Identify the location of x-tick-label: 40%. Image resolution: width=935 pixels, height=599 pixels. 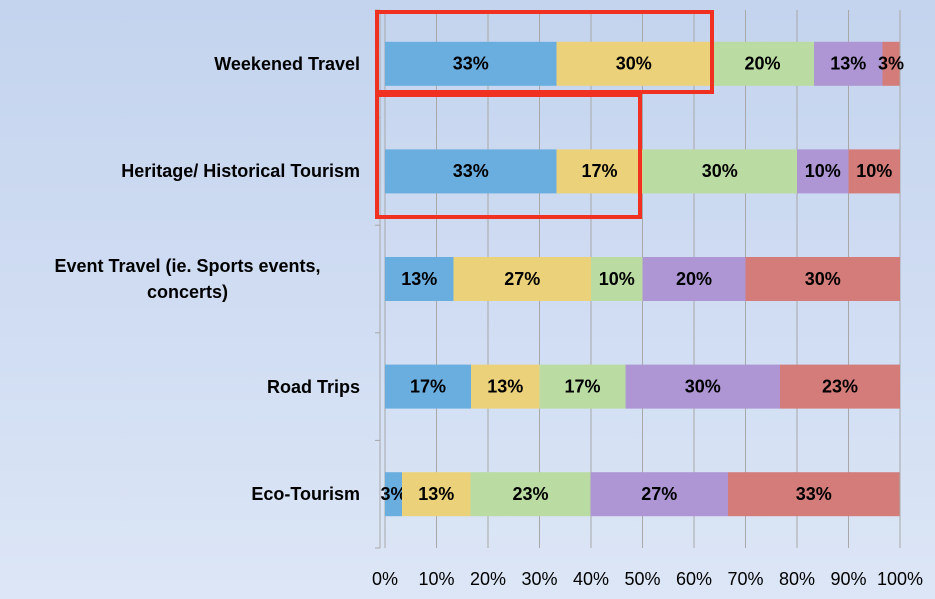
(591, 579).